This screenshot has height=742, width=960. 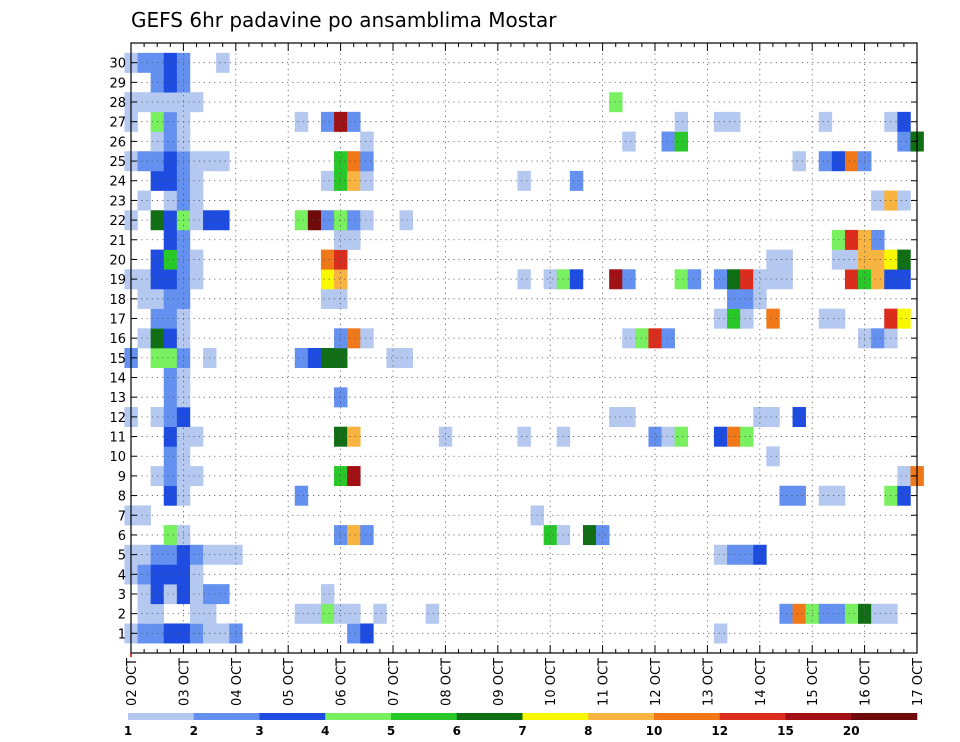 I want to click on y-tick-label: 5, so click(x=122, y=556).